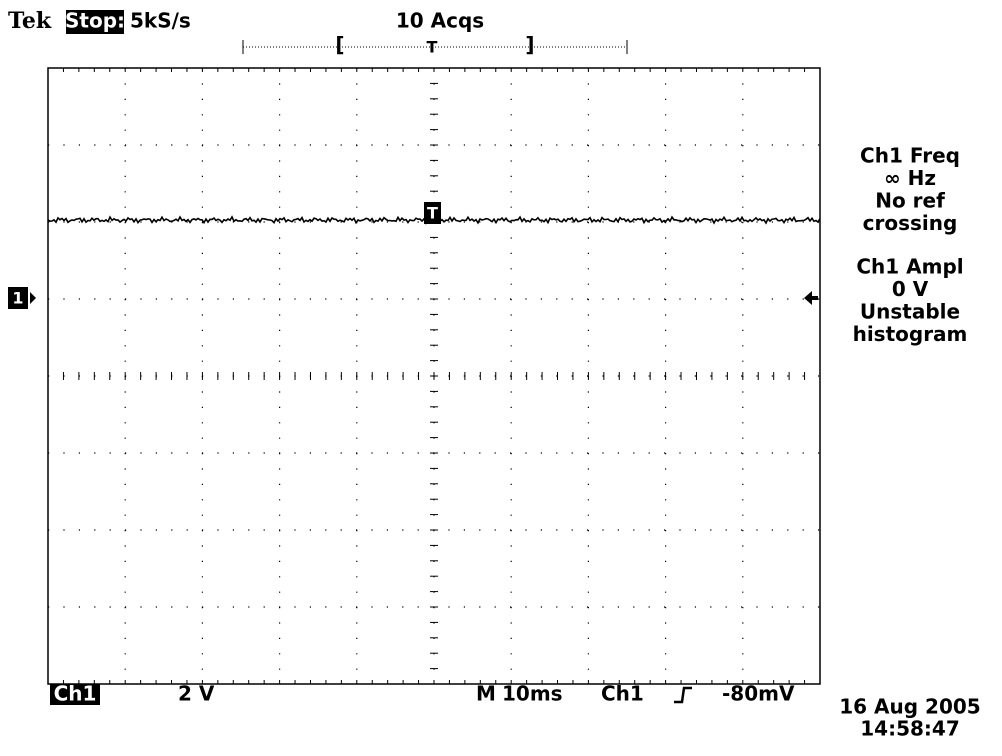 The image size is (1002, 756). I want to click on channel-marker: 1, so click(17, 298).